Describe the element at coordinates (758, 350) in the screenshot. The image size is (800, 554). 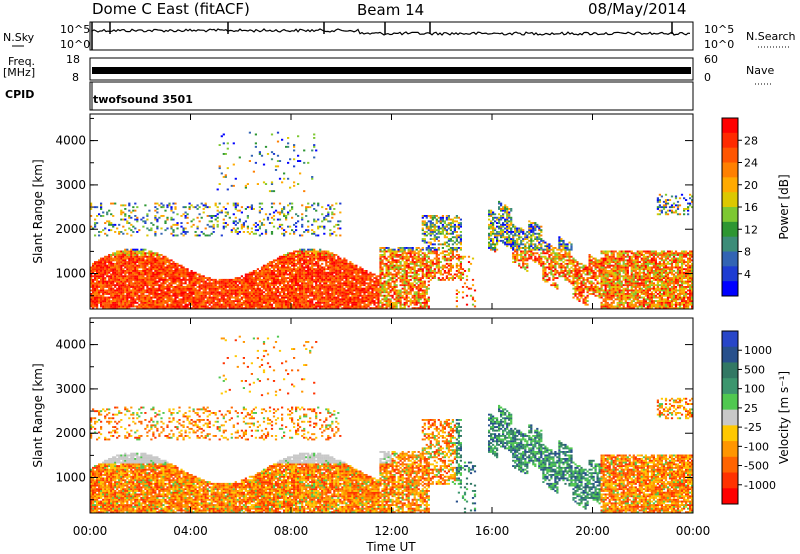
I see `colorbar-tick-label: 1000` at that location.